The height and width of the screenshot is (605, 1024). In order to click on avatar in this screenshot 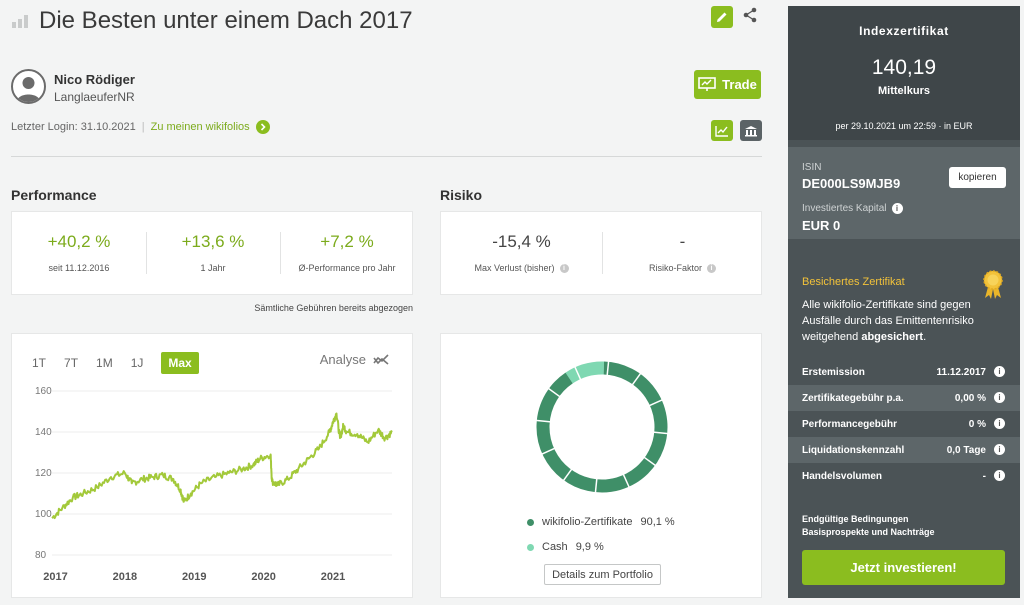, I will do `click(28, 86)`.